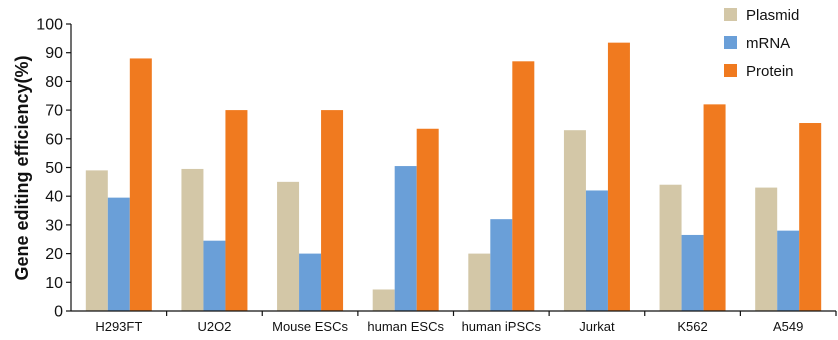 The width and height of the screenshot is (838, 340). Describe the element at coordinates (788, 270) in the screenshot. I see `bar-mrna-a549` at that location.